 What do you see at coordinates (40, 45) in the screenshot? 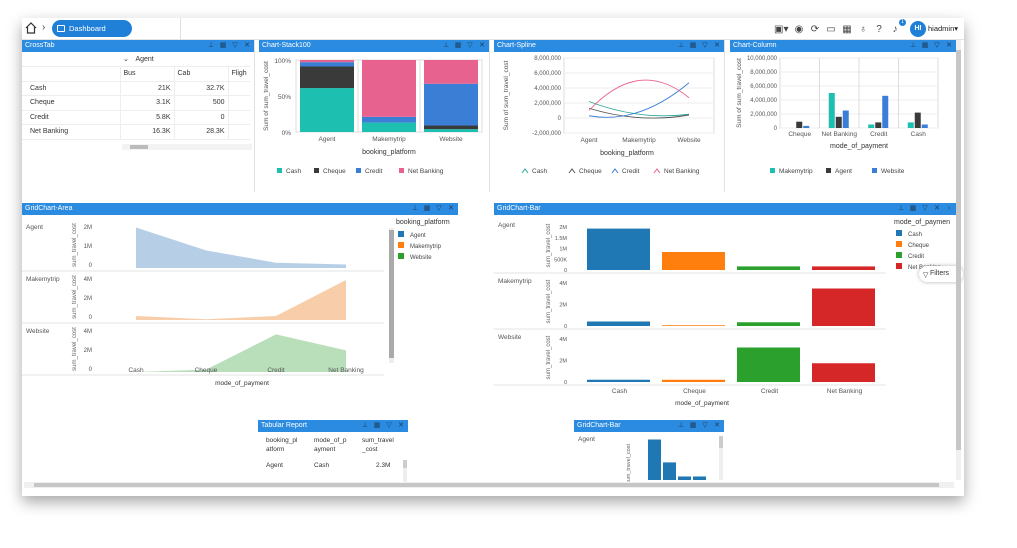
I see `crosstab-title: CrossTab` at bounding box center [40, 45].